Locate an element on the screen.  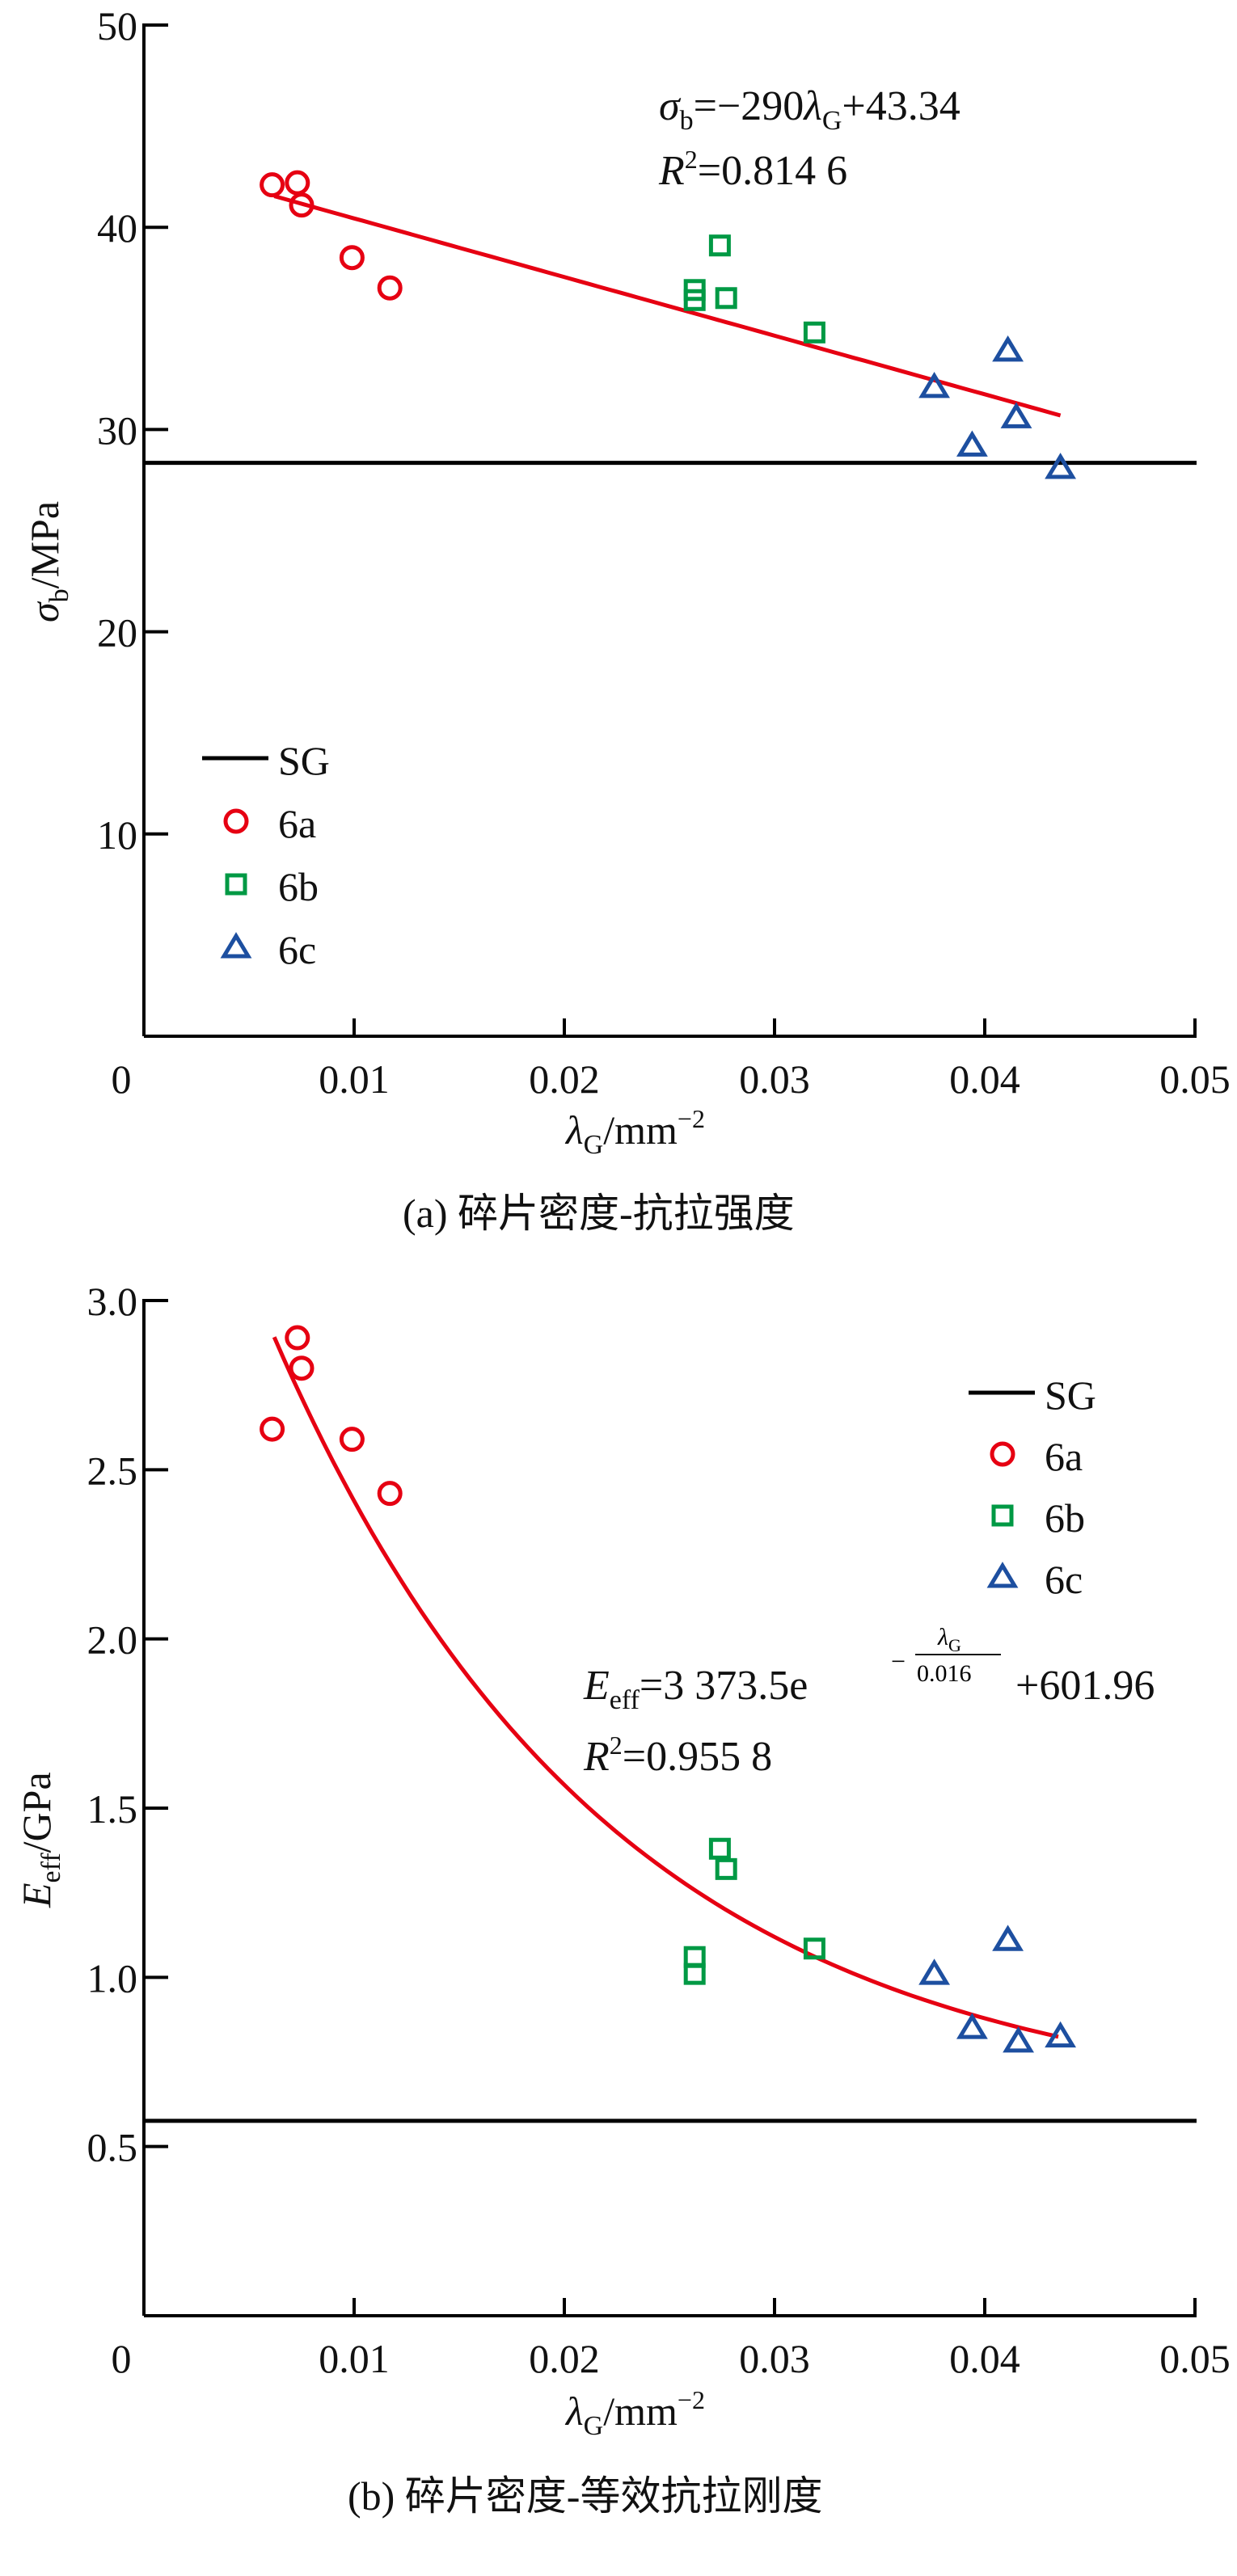
caption-a: (a) 碎片密度-抗拉强度 is located at coordinates (599, 1213).